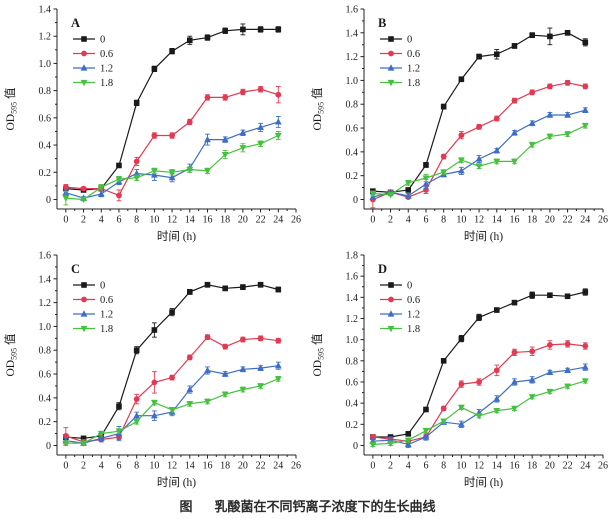 This screenshot has width=615, height=519. I want to click on legend-label: 0, so click(102, 286).